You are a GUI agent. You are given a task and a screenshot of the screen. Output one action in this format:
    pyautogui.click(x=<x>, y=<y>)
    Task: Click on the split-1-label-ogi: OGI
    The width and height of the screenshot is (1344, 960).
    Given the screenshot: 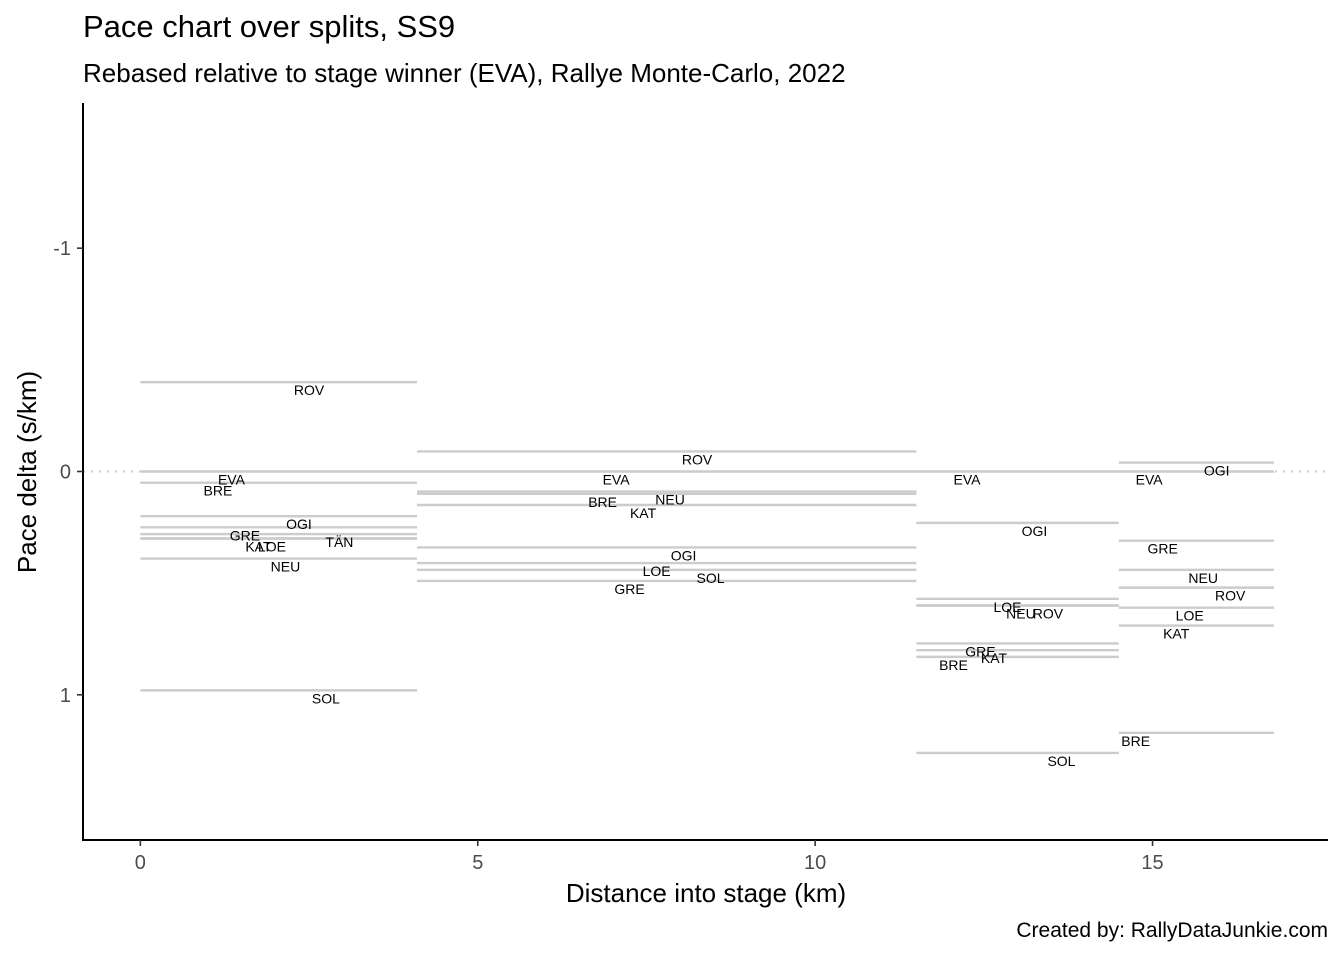 What is the action you would take?
    pyautogui.click(x=299, y=524)
    